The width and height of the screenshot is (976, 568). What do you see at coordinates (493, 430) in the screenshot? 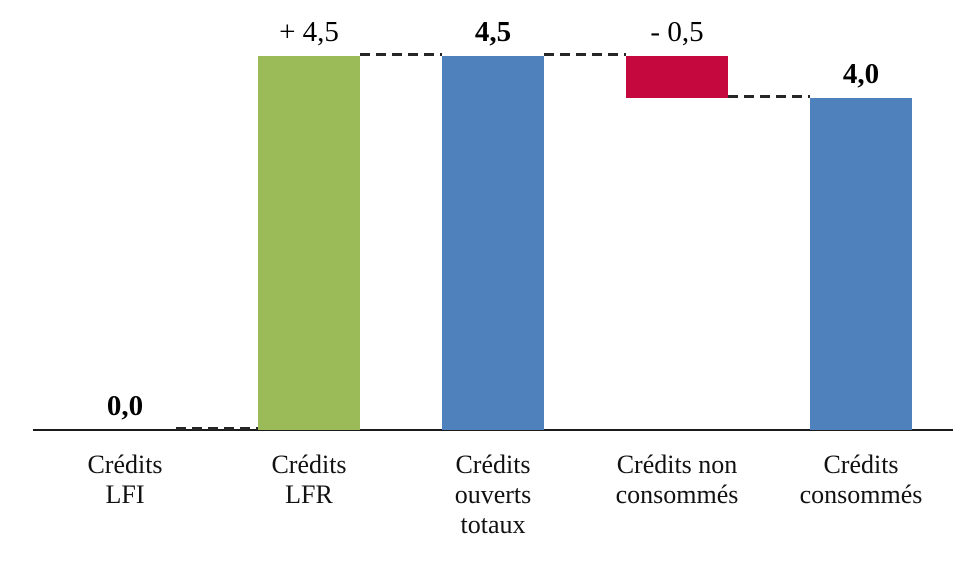
I see `x-axis-line` at bounding box center [493, 430].